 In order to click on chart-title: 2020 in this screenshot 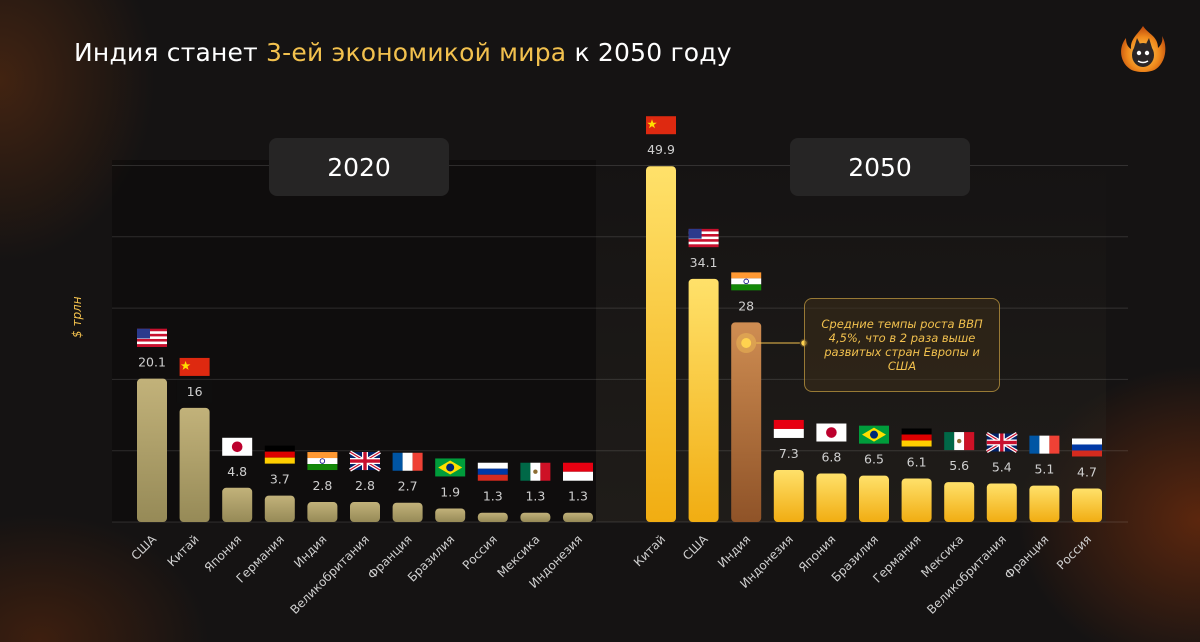, I will do `click(359, 167)`.